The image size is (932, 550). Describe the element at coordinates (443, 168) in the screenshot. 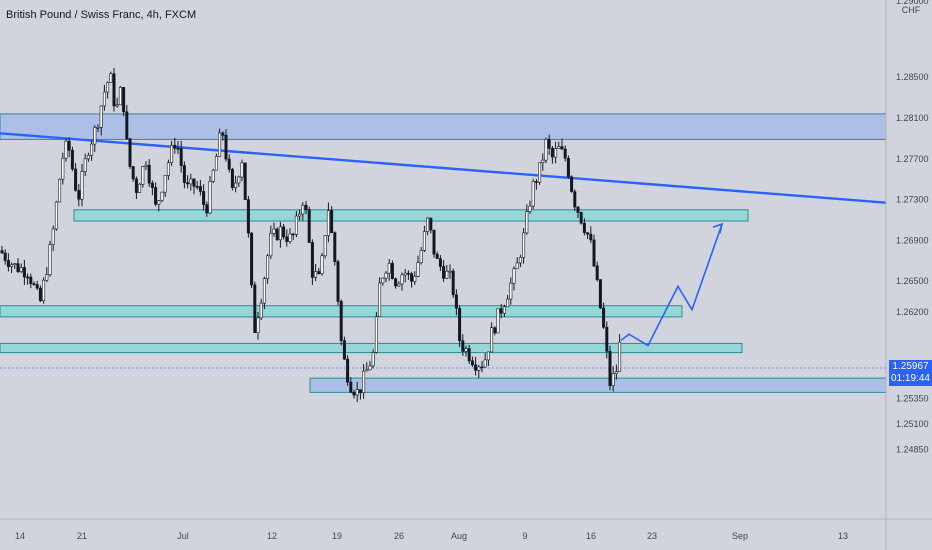

I see `trendline` at that location.